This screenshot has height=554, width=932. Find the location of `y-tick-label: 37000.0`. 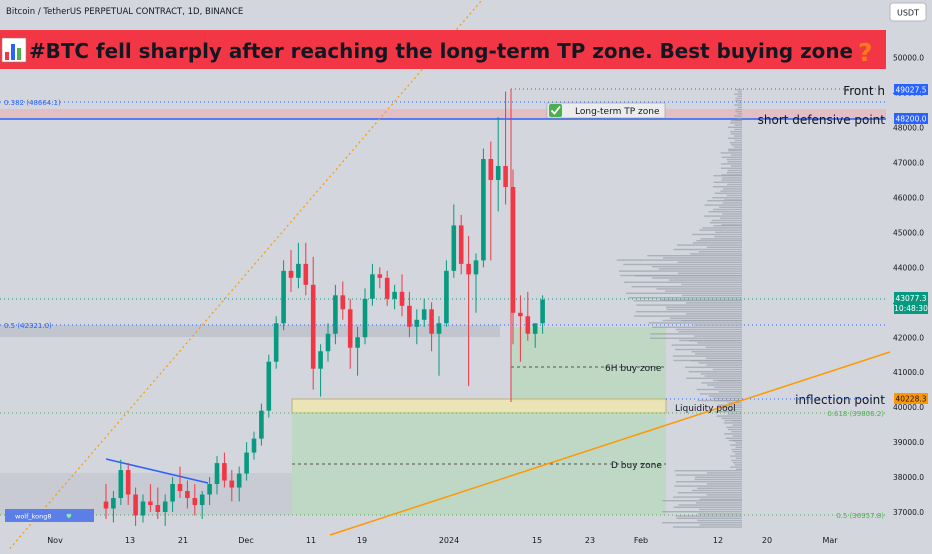

y-tick-label: 37000.0 is located at coordinates (908, 512).